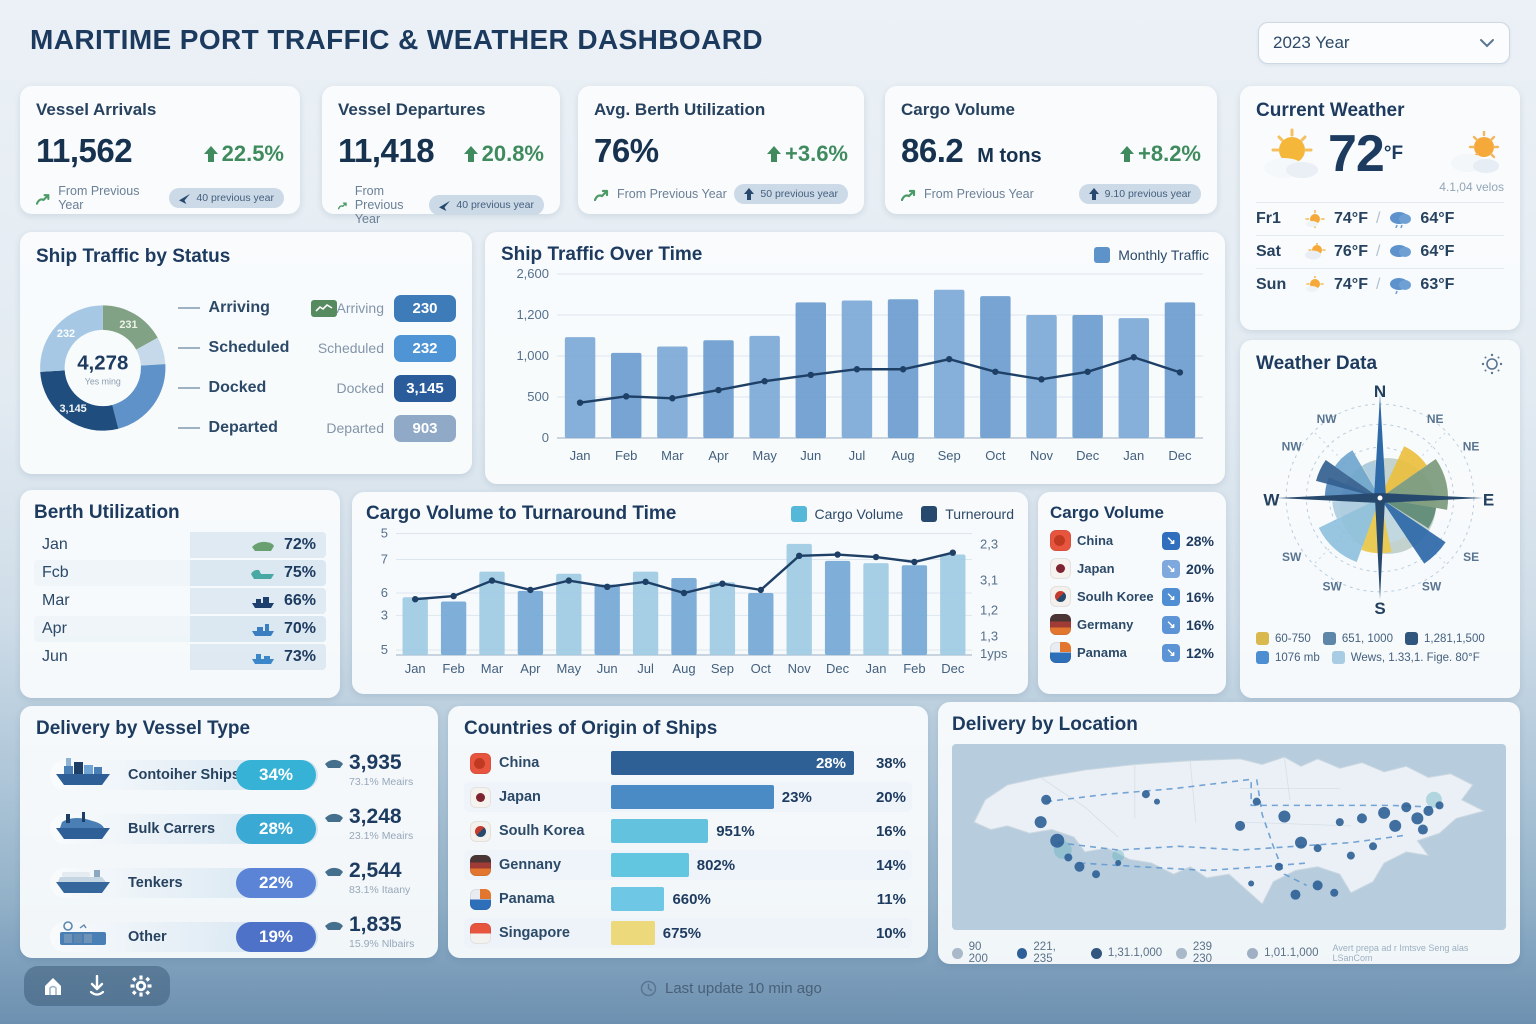 The image size is (1536, 1024). Describe the element at coordinates (180, 657) in the screenshot. I see `table-row: Jun 73%` at that location.